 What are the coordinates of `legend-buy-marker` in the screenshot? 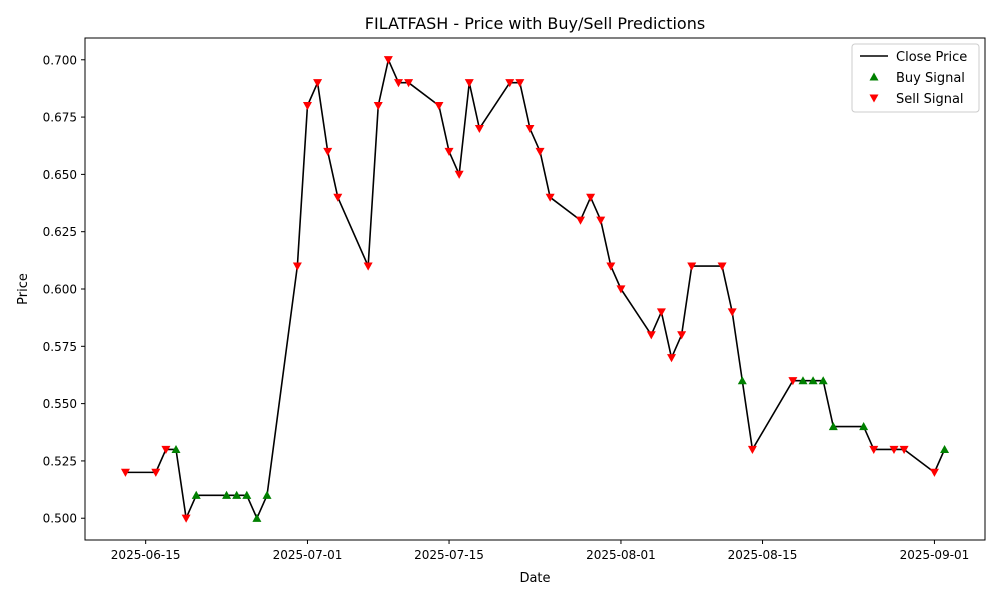 It's located at (874, 76).